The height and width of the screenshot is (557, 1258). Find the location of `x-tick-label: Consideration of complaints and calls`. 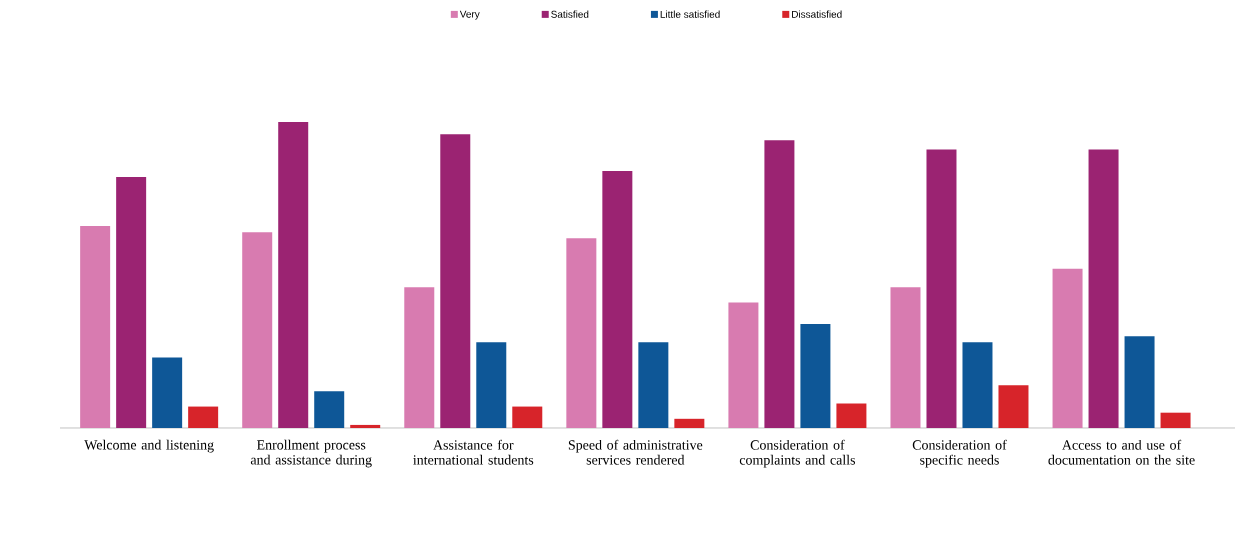

x-tick-label: Consideration of complaints and calls is located at coordinates (797, 453).